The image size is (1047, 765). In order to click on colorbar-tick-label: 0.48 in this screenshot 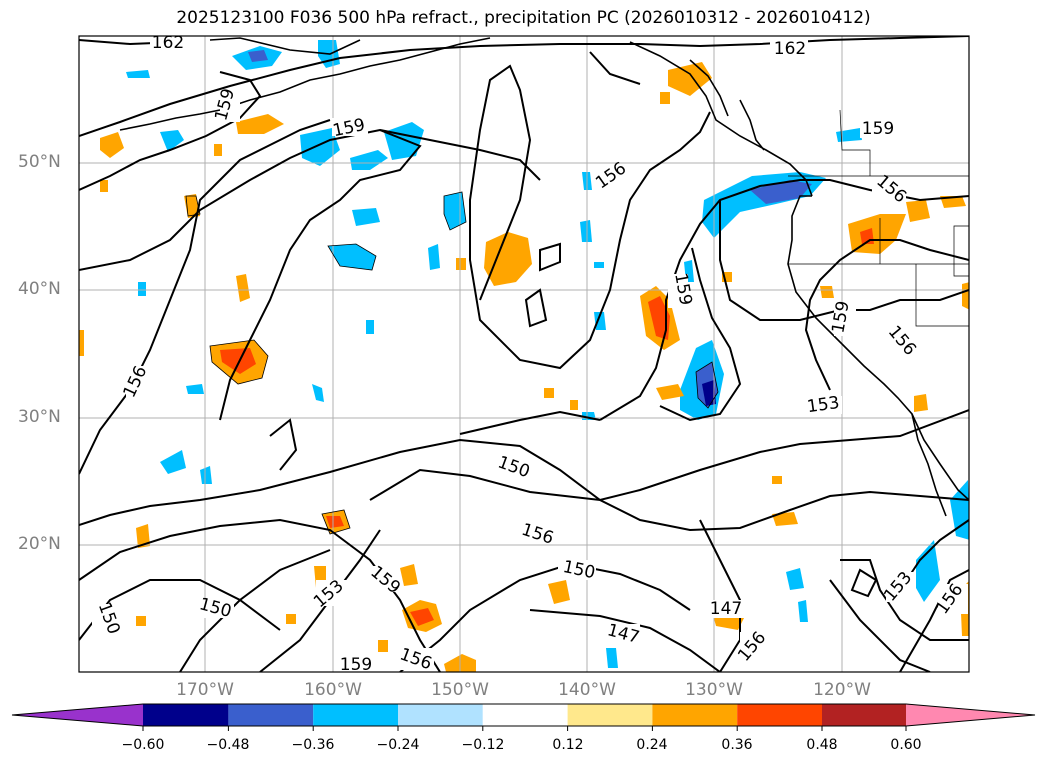, I will do `click(822, 745)`.